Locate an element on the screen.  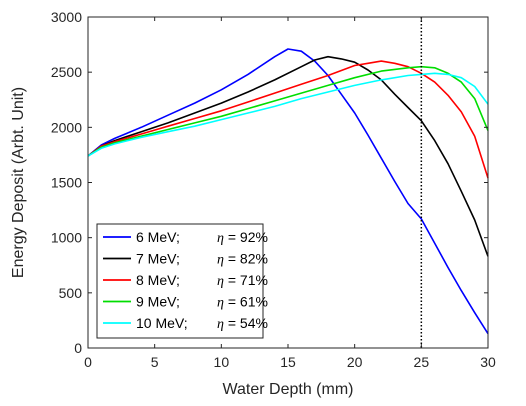
legend-entry-4: 9 MeV; η = 61% is located at coordinates (202, 302).